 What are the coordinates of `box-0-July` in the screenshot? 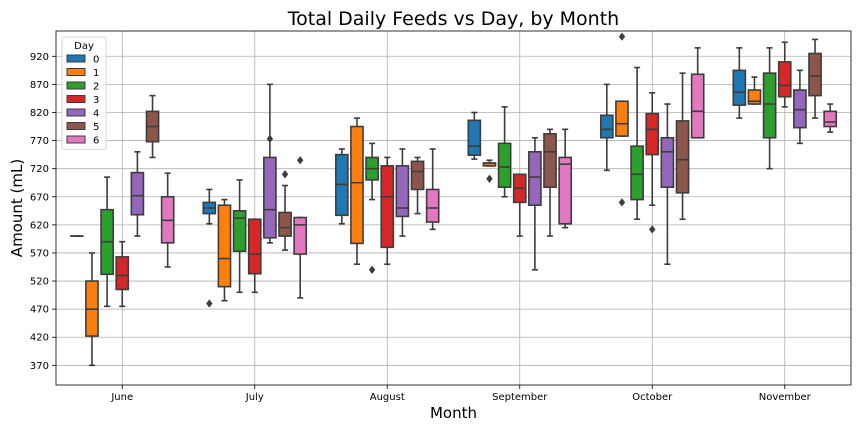 It's located at (209, 248).